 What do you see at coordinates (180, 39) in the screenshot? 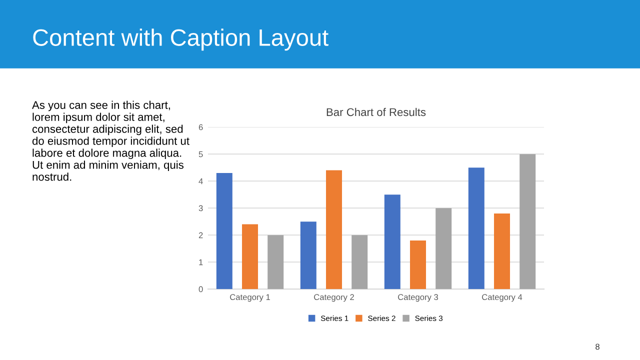
I see `text: Content with Caption Layout` at bounding box center [180, 39].